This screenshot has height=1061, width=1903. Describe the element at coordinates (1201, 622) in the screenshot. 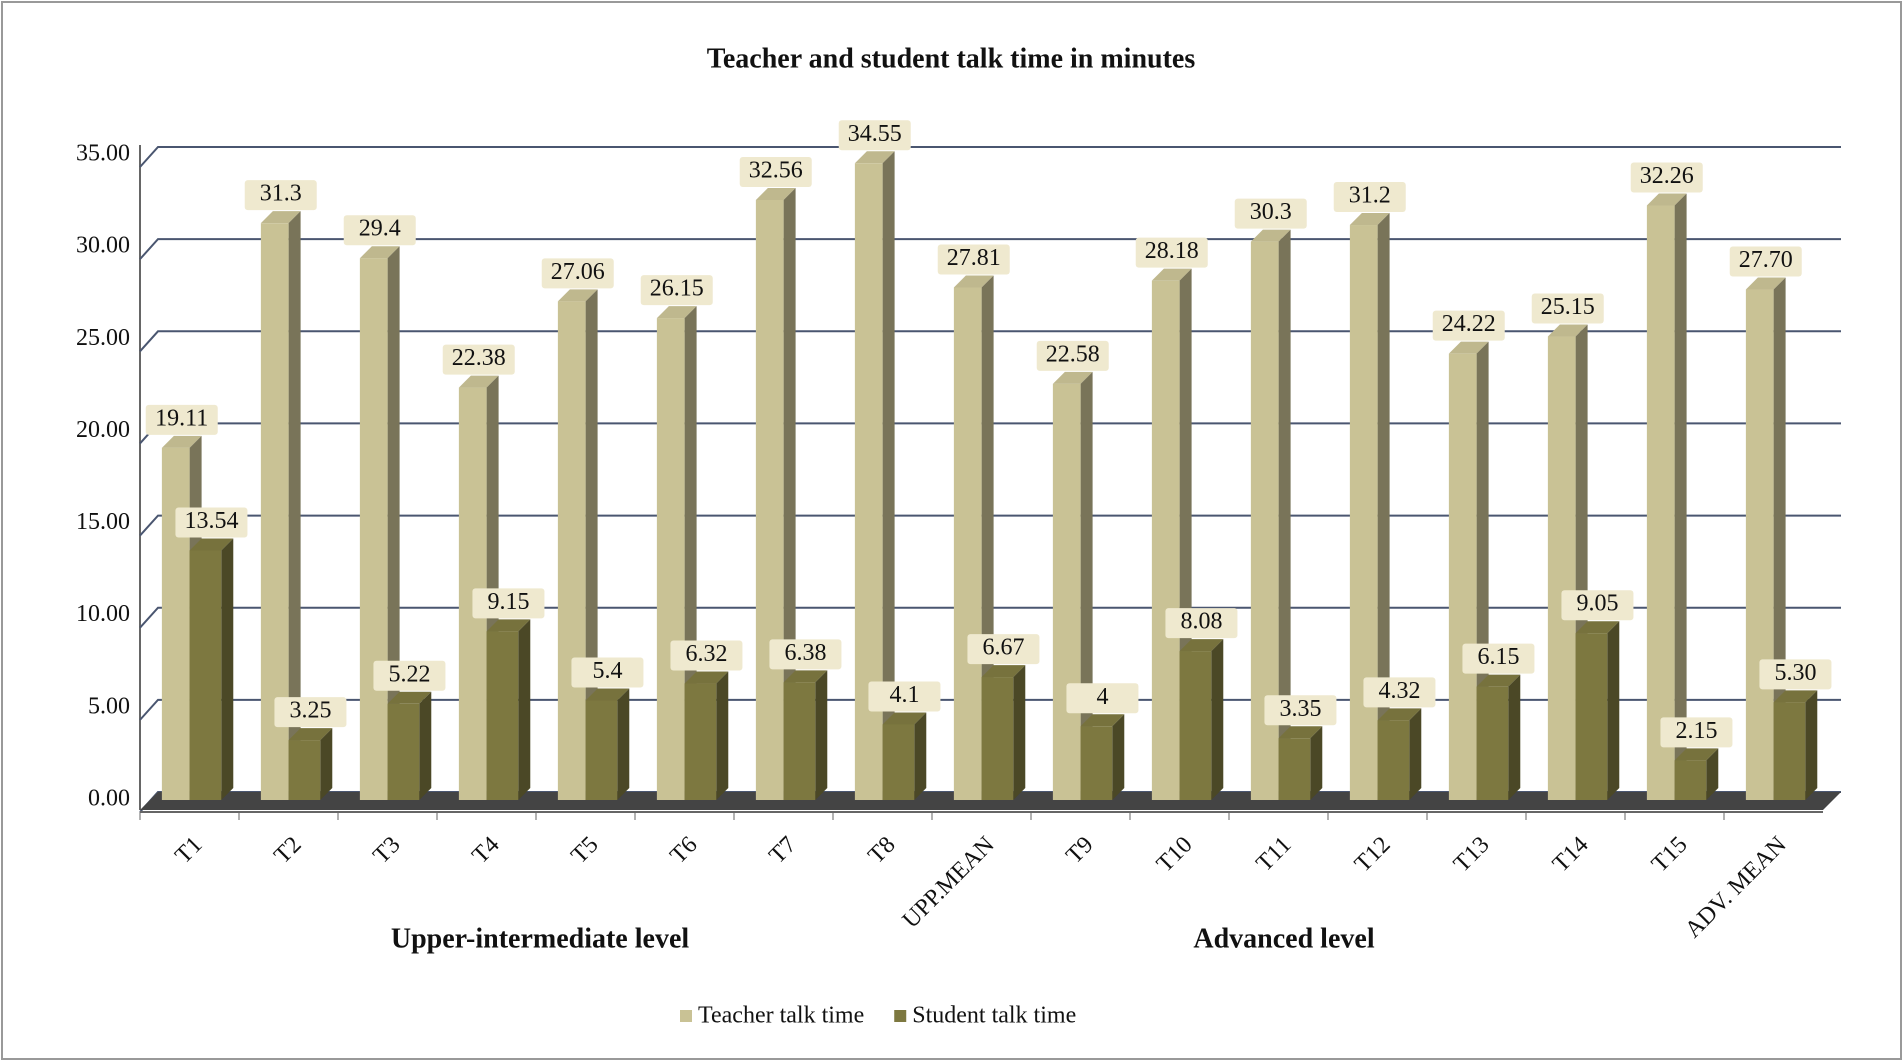

I see `data-label: 8.08` at that location.